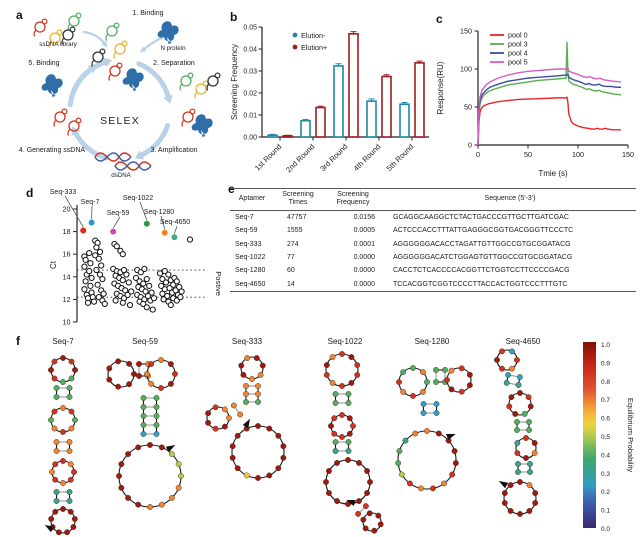 The width and height of the screenshot is (640, 537). Describe the element at coordinates (481, 271) in the screenshot. I see `table-cell: CACCTCTCACCCCACGGTTCTGGTCCTTCCCCGACG` at that location.